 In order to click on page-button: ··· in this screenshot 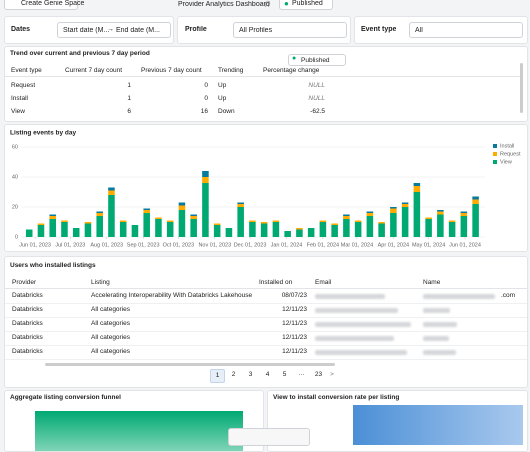, I will do `click(301, 374)`.